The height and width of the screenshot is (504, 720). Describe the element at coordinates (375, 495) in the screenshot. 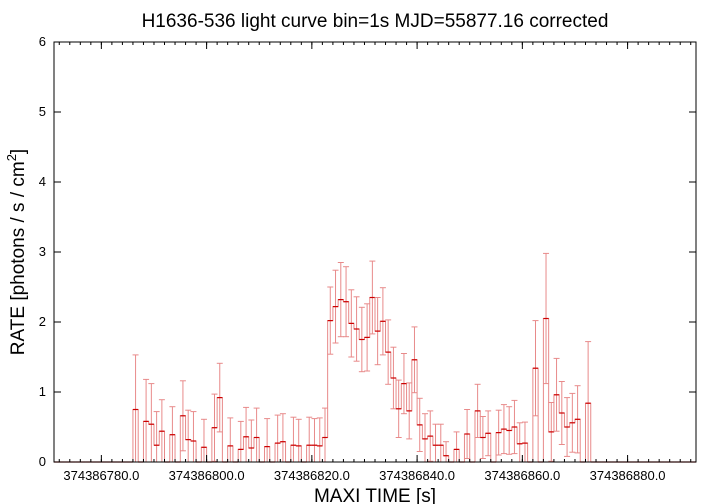

I see `x-axis-label: MAXI TIME [s]` at that location.